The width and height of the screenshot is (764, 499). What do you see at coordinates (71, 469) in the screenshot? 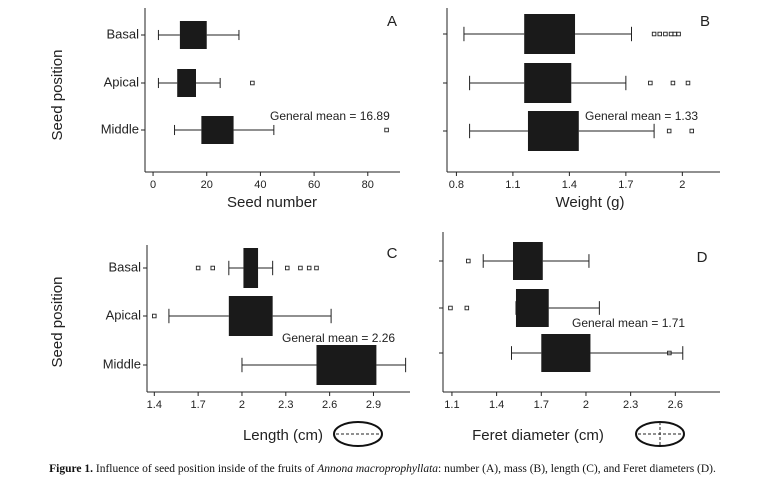
I see `caption-label: Figure 1.` at bounding box center [71, 469].